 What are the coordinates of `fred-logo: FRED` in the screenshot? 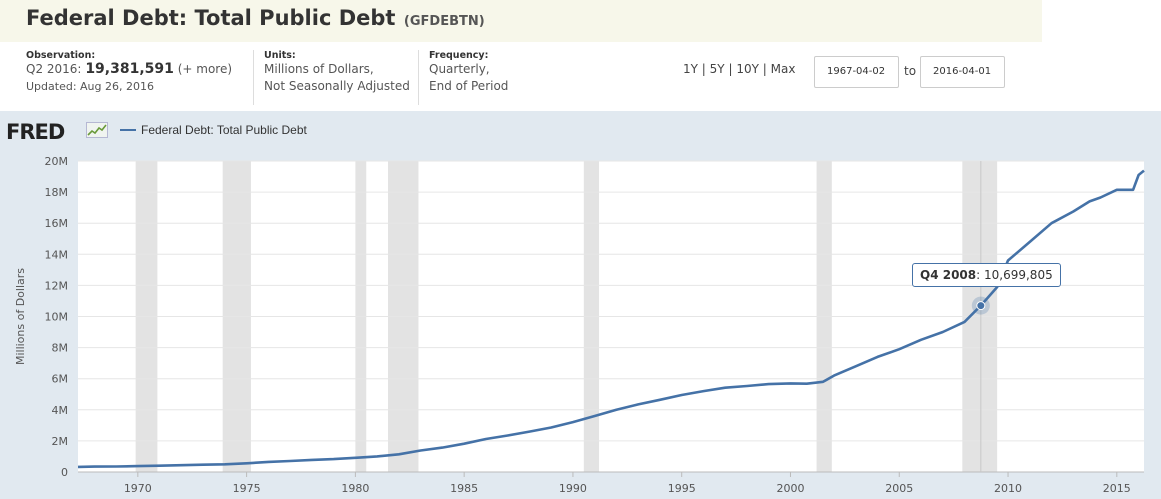 It's located at (35, 132).